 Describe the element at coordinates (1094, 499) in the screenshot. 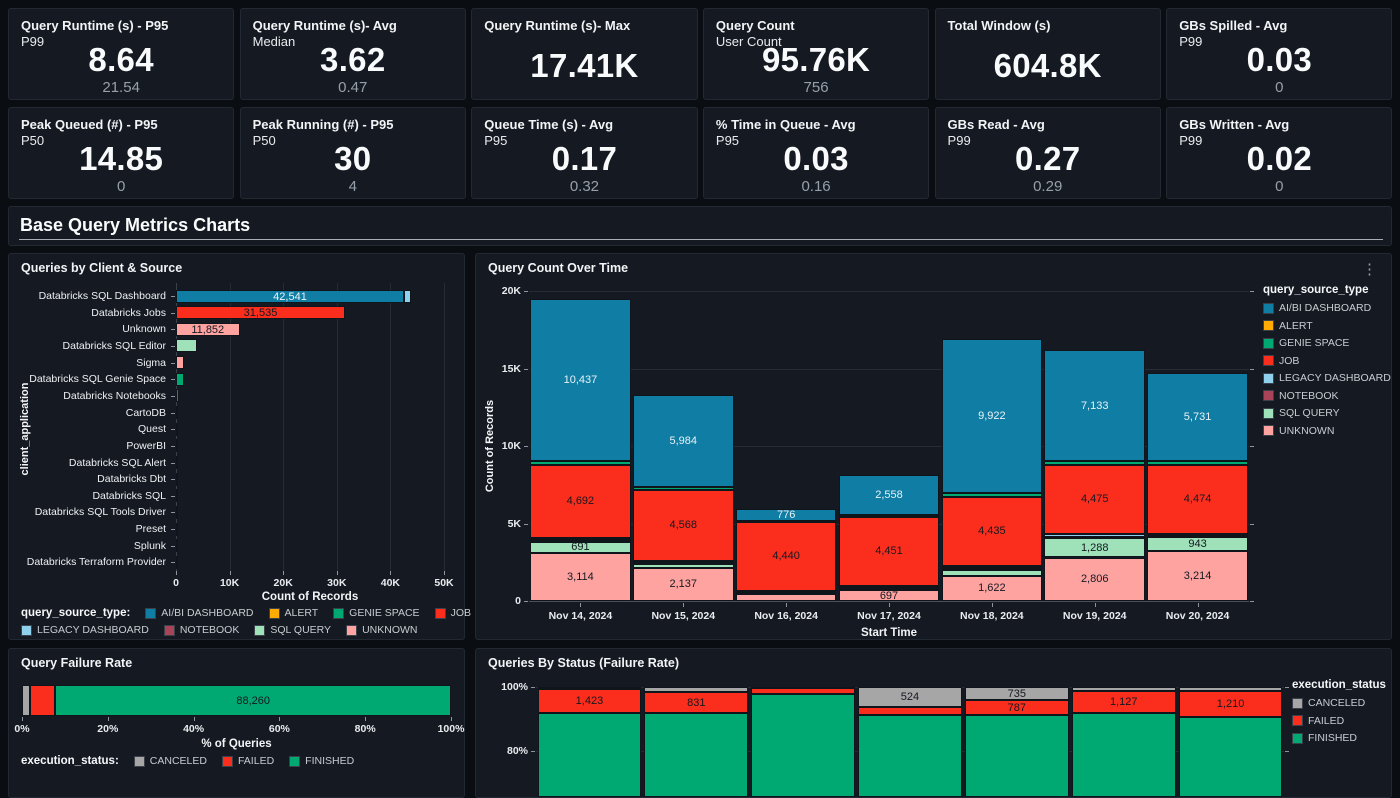

I see `bar-segment: 4,475` at that location.